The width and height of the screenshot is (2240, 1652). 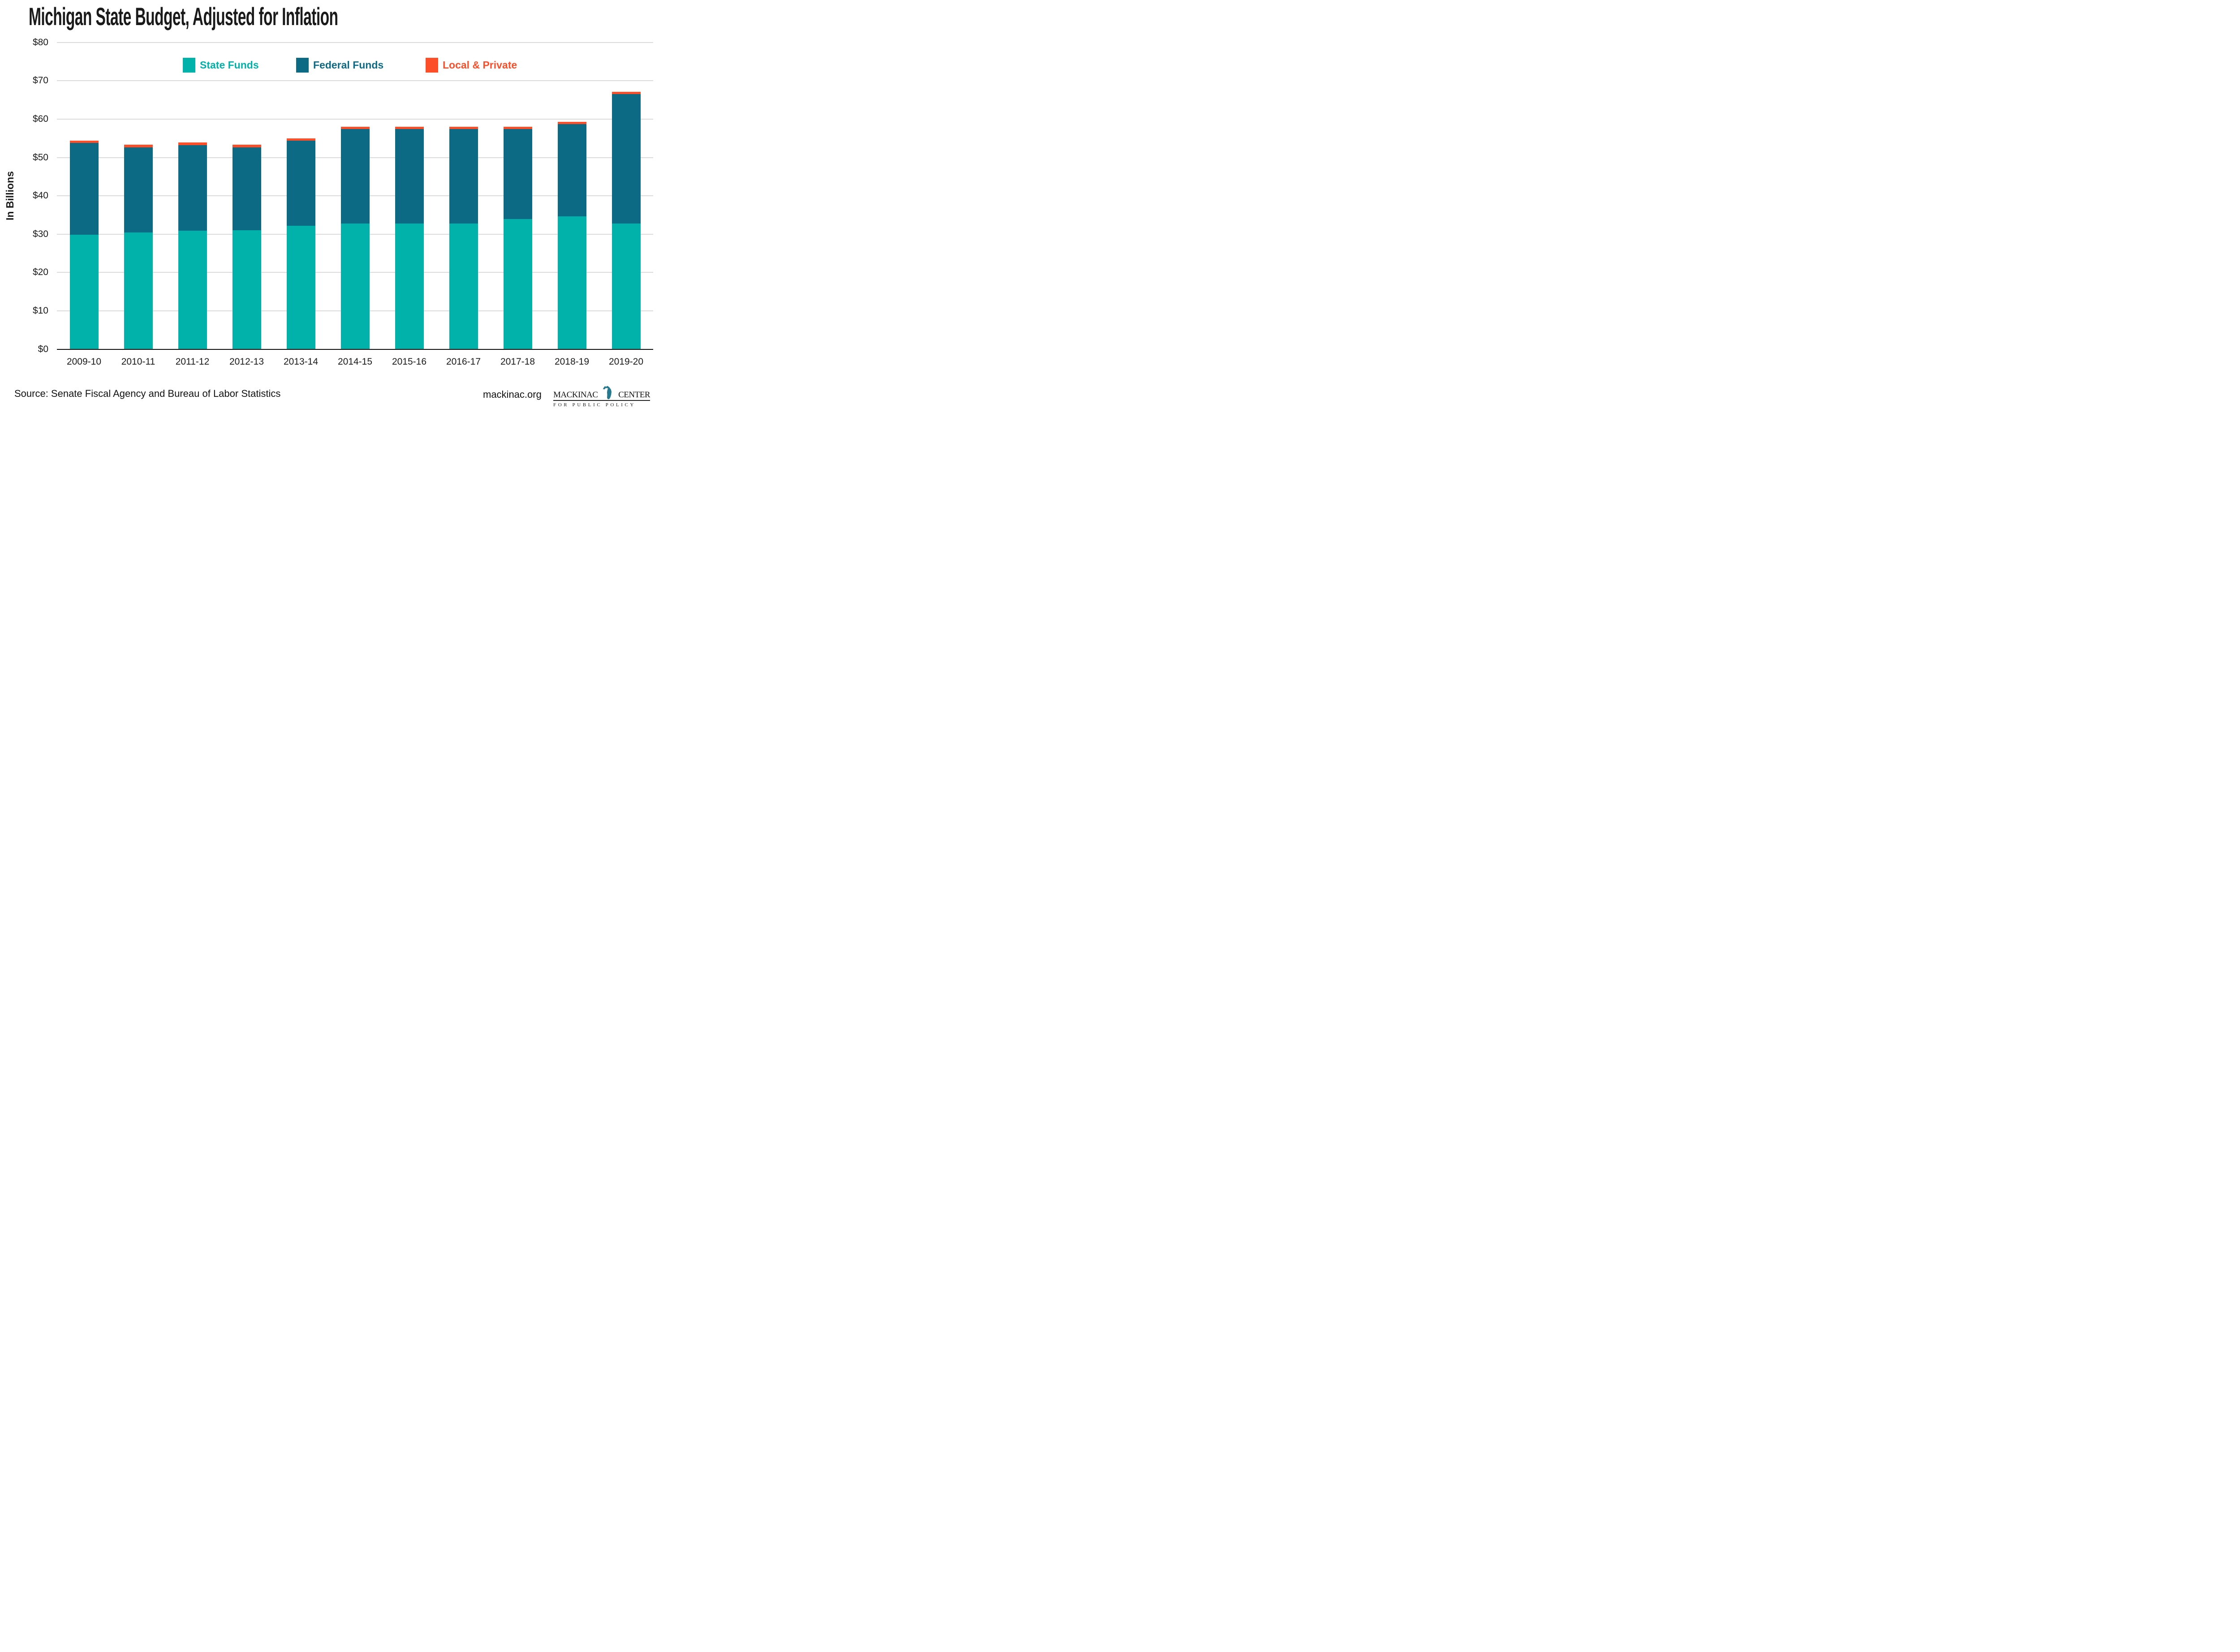 I want to click on local-private-swatch, so click(x=432, y=65).